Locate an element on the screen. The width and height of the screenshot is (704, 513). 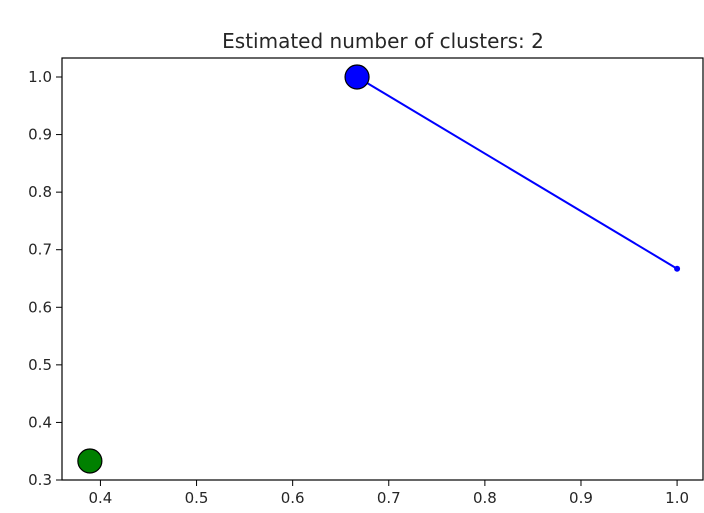
y-tick-label: 0.5 is located at coordinates (40, 365).